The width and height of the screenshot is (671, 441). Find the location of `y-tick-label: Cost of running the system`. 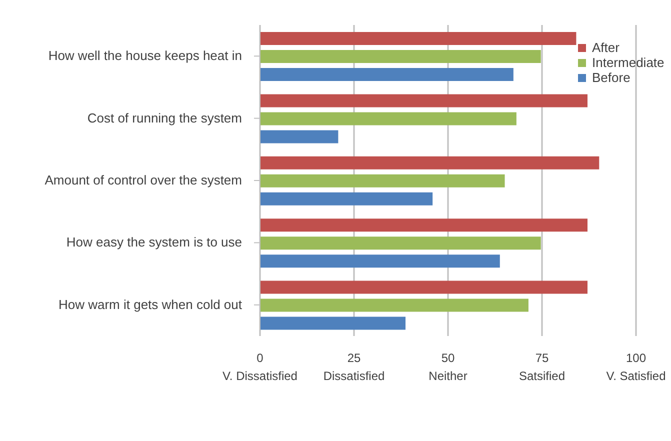

y-tick-label: Cost of running the system is located at coordinates (164, 118).